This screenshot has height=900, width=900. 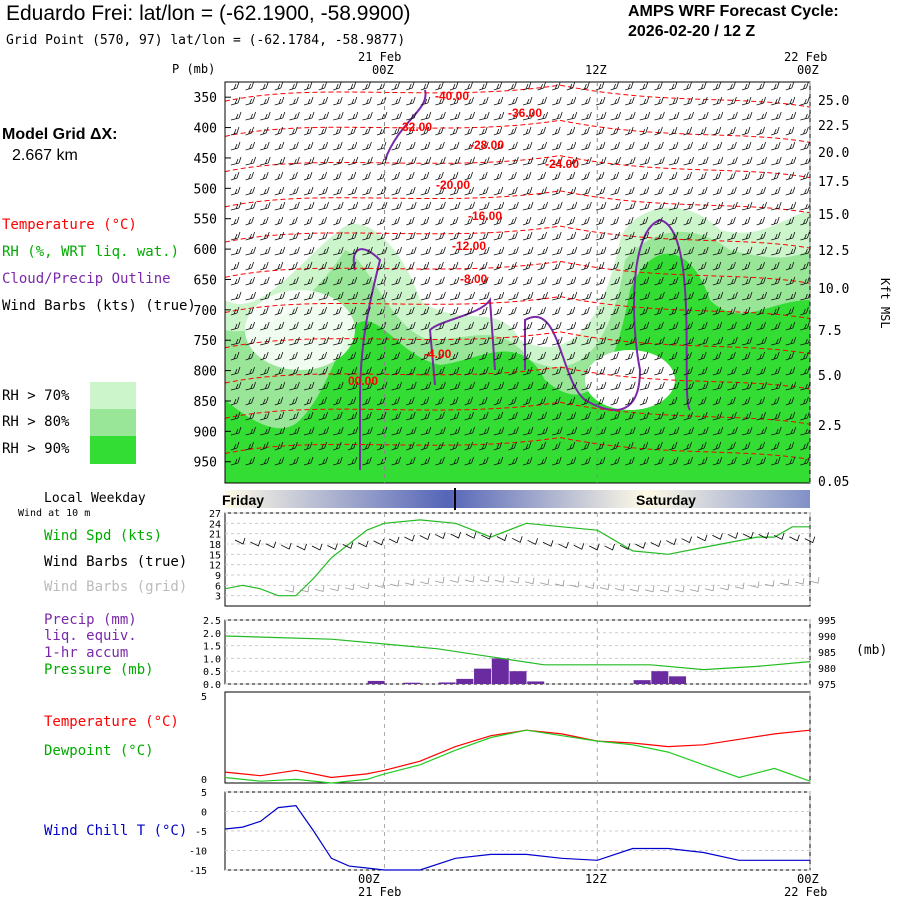 I want to click on model-grid-label: Model Grid ΔX:, so click(x=60, y=134).